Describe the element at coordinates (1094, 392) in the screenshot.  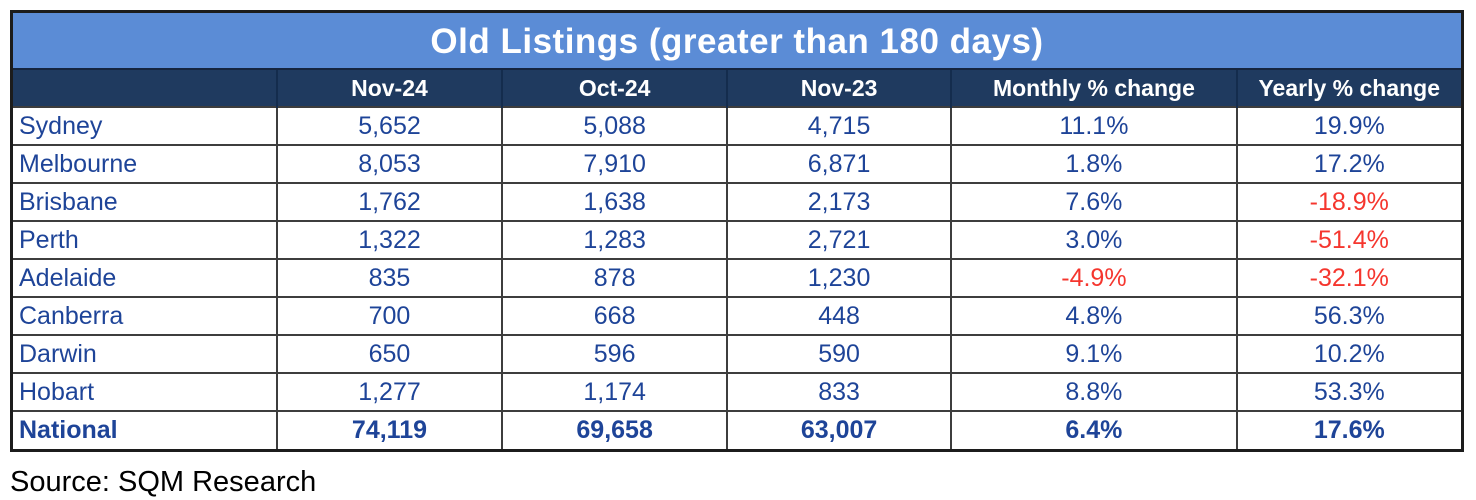
I see `value-cell: 8.8%` at that location.